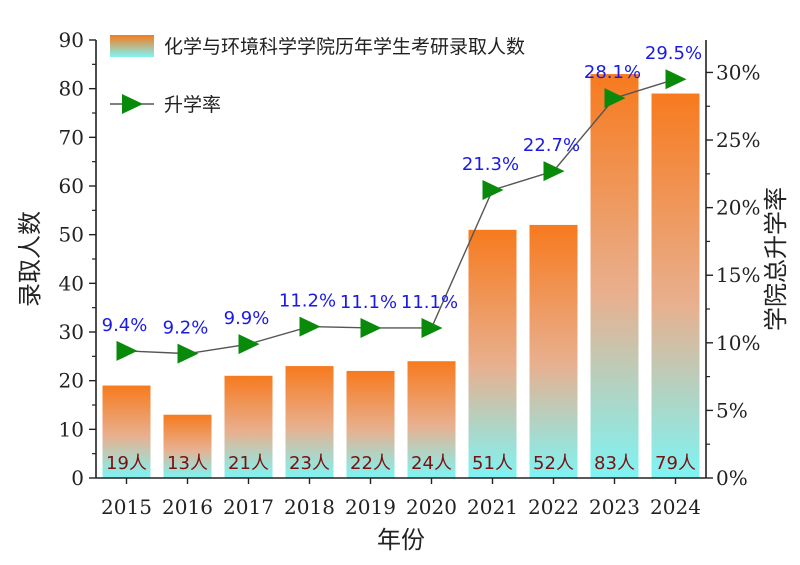 The height and width of the screenshot is (565, 800). Describe the element at coordinates (554, 171) in the screenshot. I see `rate-marker-2022` at that location.